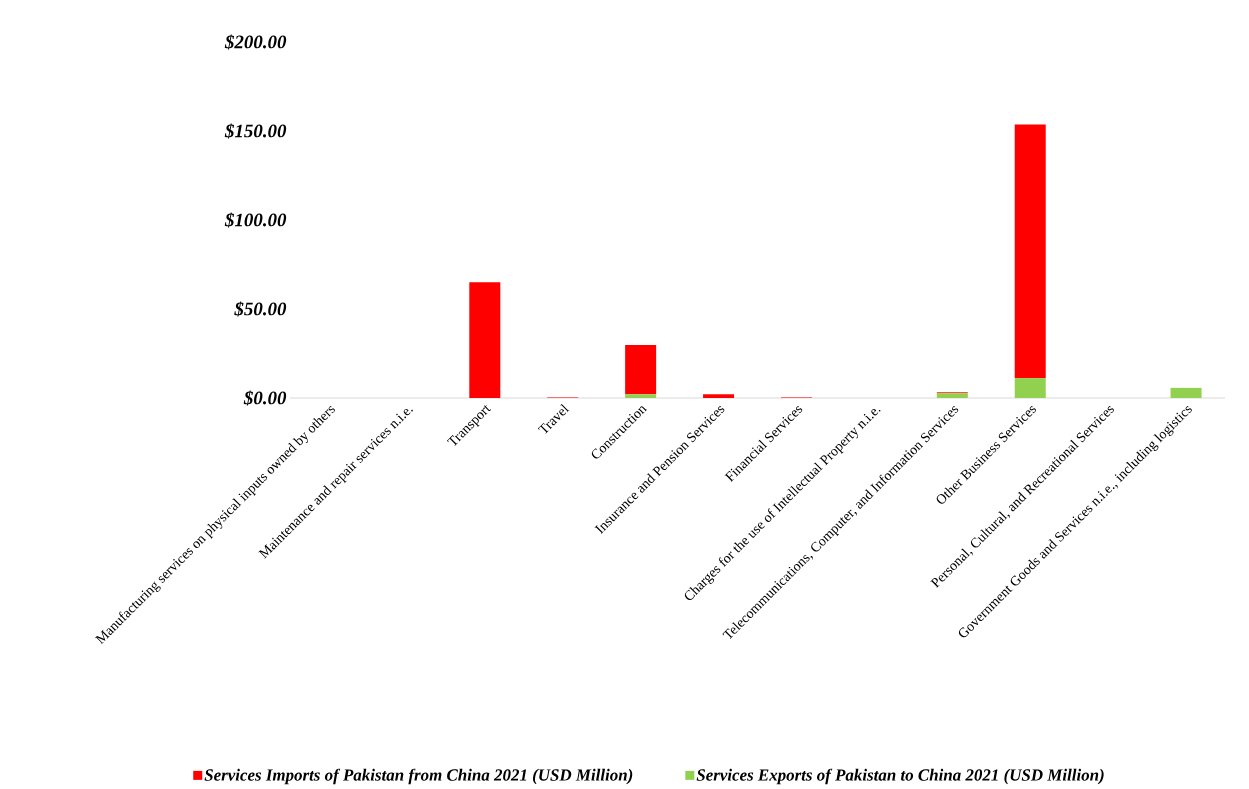  I want to click on y-tick-label: $200.00, so click(255, 42).